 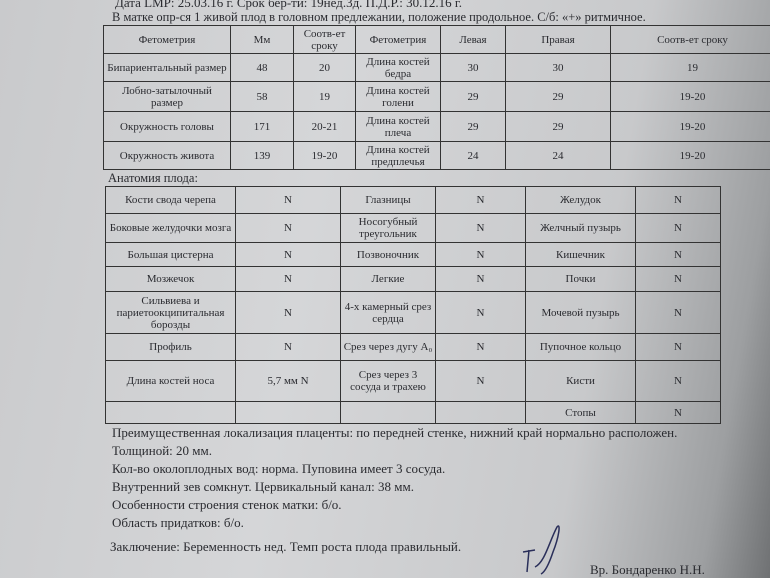 What do you see at coordinates (580, 228) in the screenshot?
I see `table-cell: Желчный пузырь` at bounding box center [580, 228].